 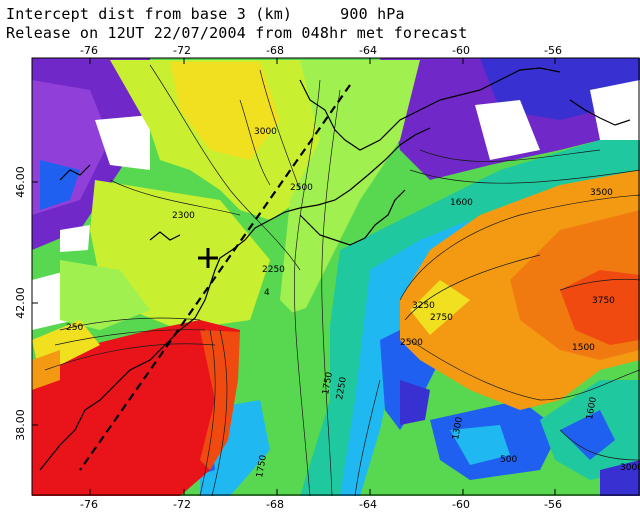 What do you see at coordinates (372, 14) in the screenshot?
I see `title-level: 900 hPa` at bounding box center [372, 14].